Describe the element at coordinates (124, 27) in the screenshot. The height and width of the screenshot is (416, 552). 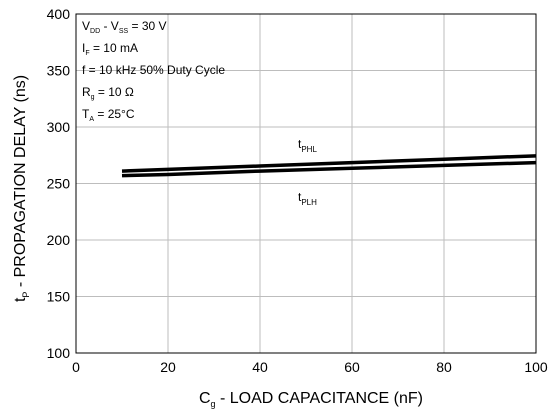
I see `condition-line: VDD - VSS = 30 V` at that location.